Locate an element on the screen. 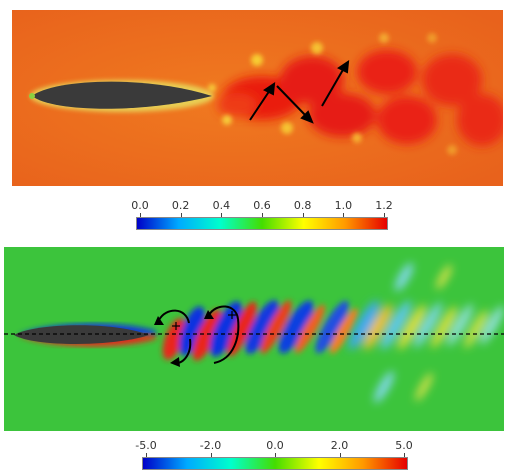 The width and height of the screenshot is (509, 475). top-colorbar-tick-label: 0.6 is located at coordinates (262, 205).